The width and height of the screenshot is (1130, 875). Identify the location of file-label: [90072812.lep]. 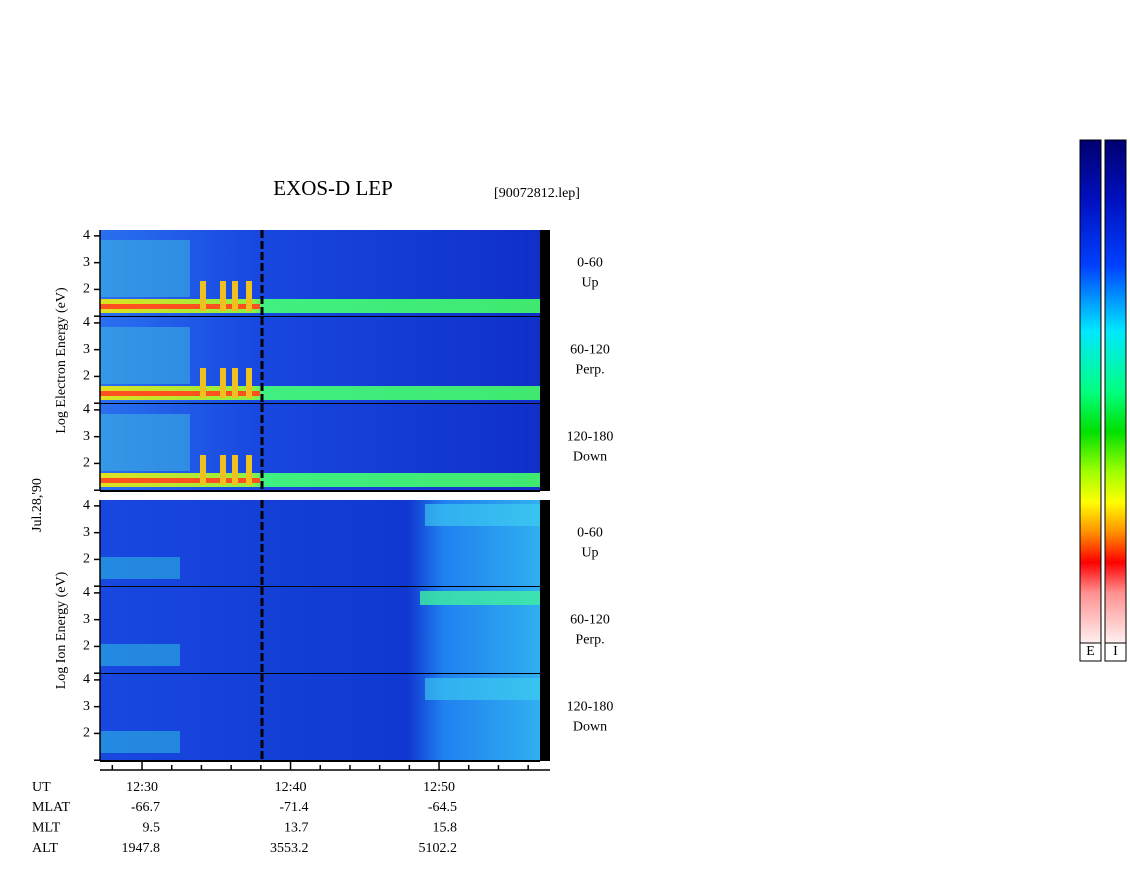
(537, 193).